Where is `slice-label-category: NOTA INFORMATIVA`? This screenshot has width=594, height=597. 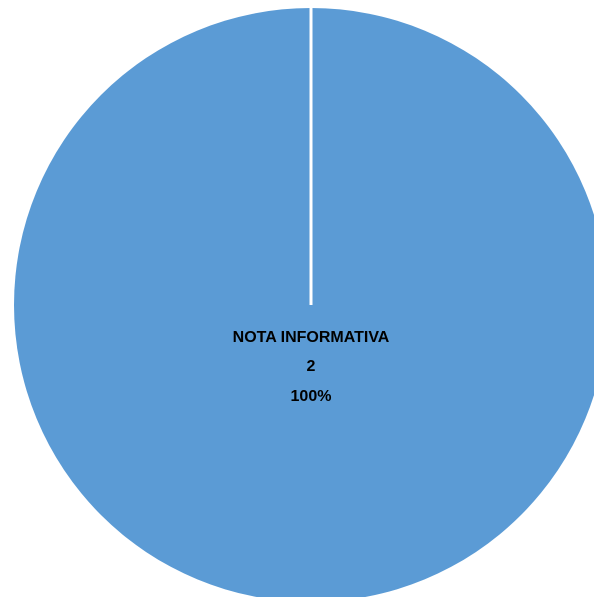
slice-label-category: NOTA INFORMATIVA is located at coordinates (311, 337).